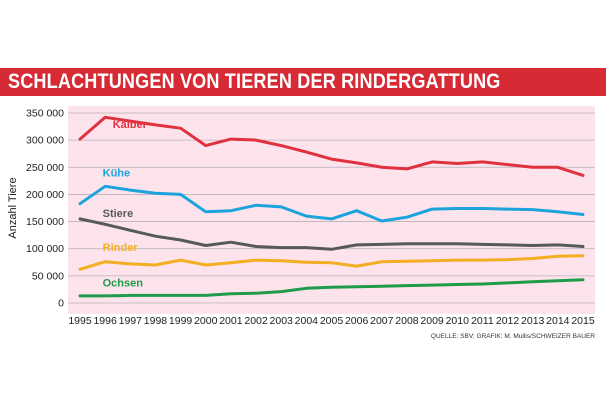 Image resolution: width=606 pixels, height=402 pixels. Describe the element at coordinates (256, 321) in the screenshot. I see `x-tick-label: 2002` at that location.